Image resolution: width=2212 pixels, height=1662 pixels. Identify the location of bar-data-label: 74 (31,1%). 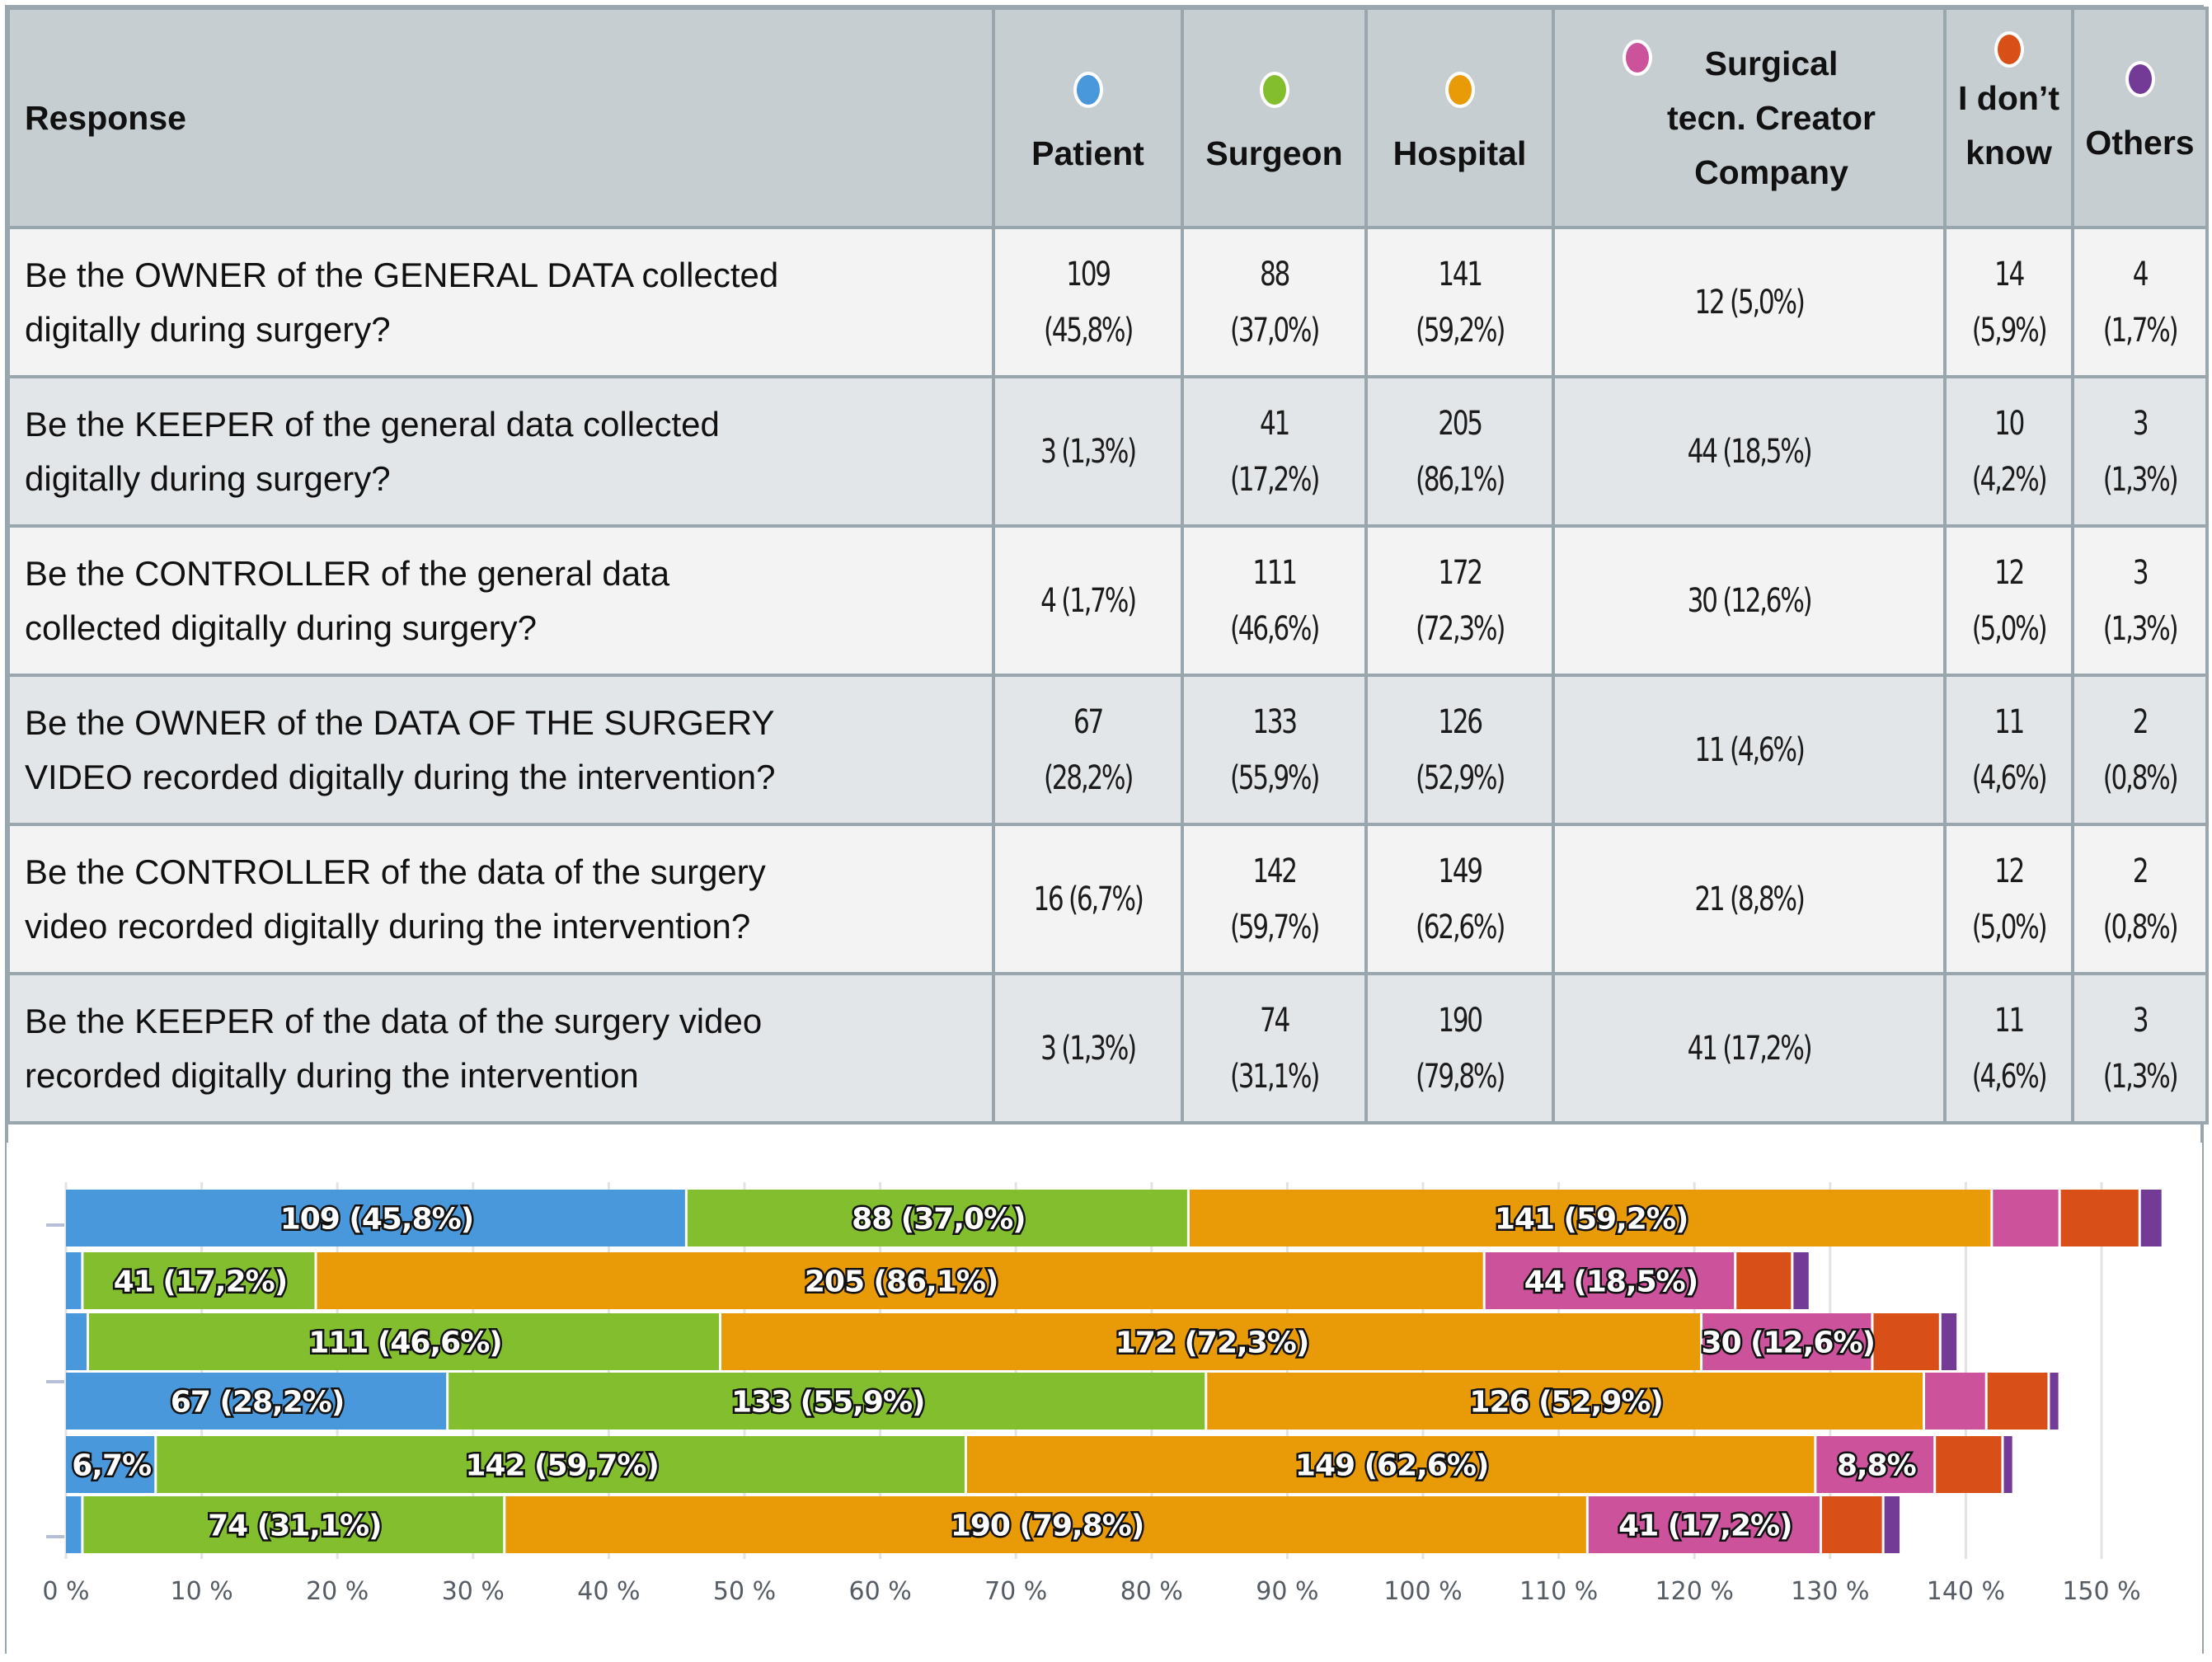
(294, 1526).